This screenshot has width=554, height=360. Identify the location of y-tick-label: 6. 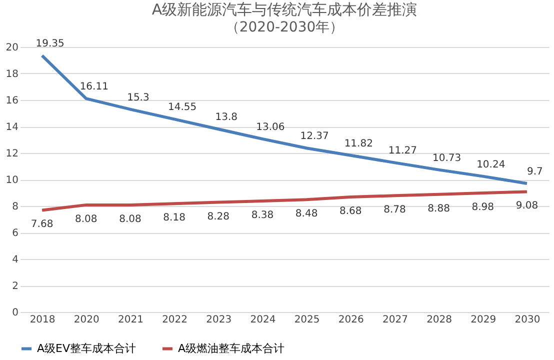
(15, 233).